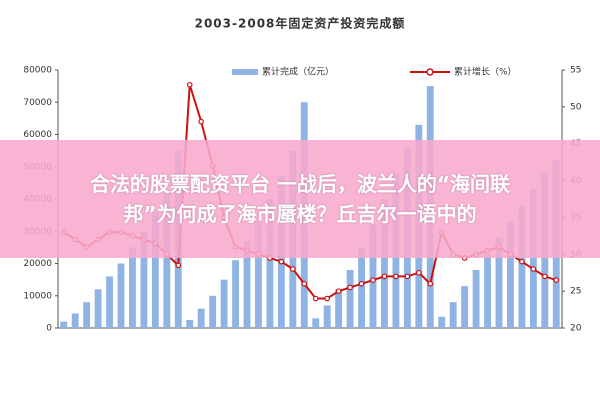  Describe the element at coordinates (300, 214) in the screenshot. I see `banner-line: 邦”为何成了海市蜃楼？丘吉尔一语中的` at that location.